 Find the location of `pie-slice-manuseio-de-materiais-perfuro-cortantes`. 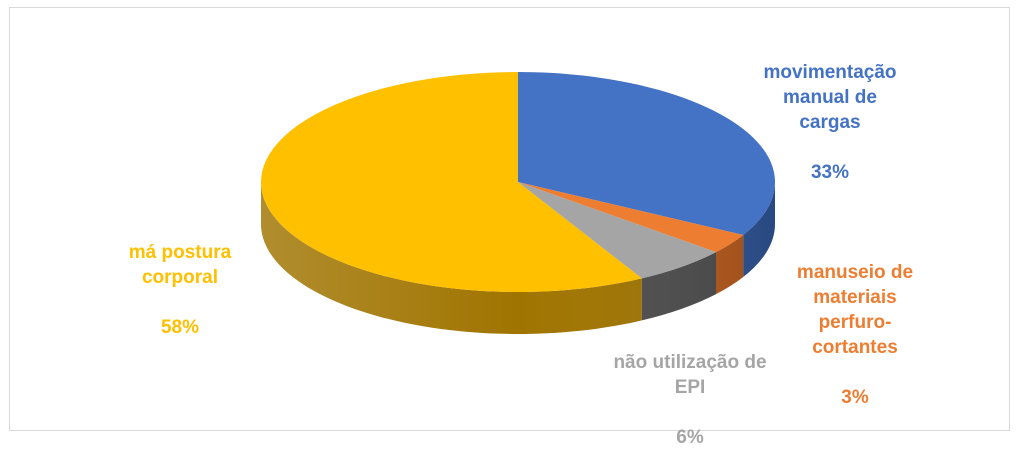

pie-slice-manuseio-de-materiais-perfuro-cortantes is located at coordinates (631, 217).